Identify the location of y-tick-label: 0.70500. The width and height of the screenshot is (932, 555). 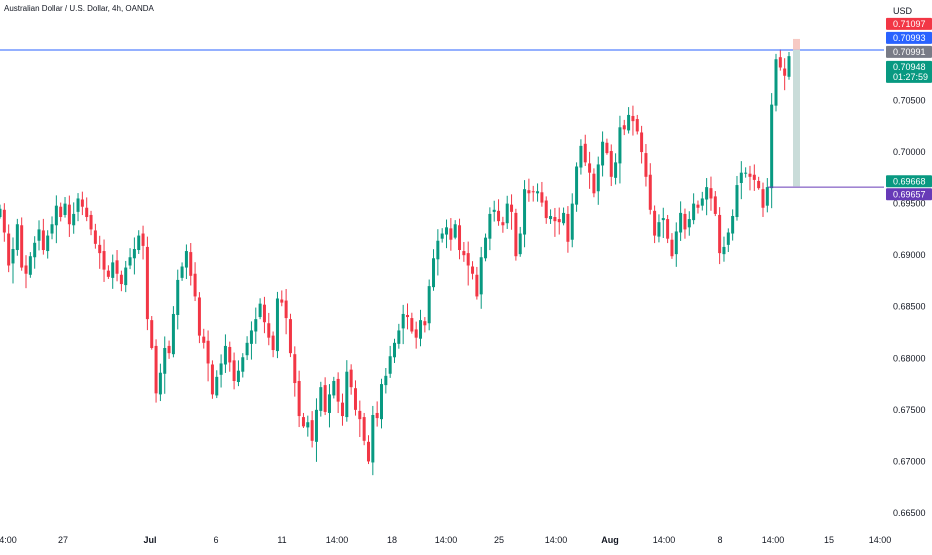
(909, 100).